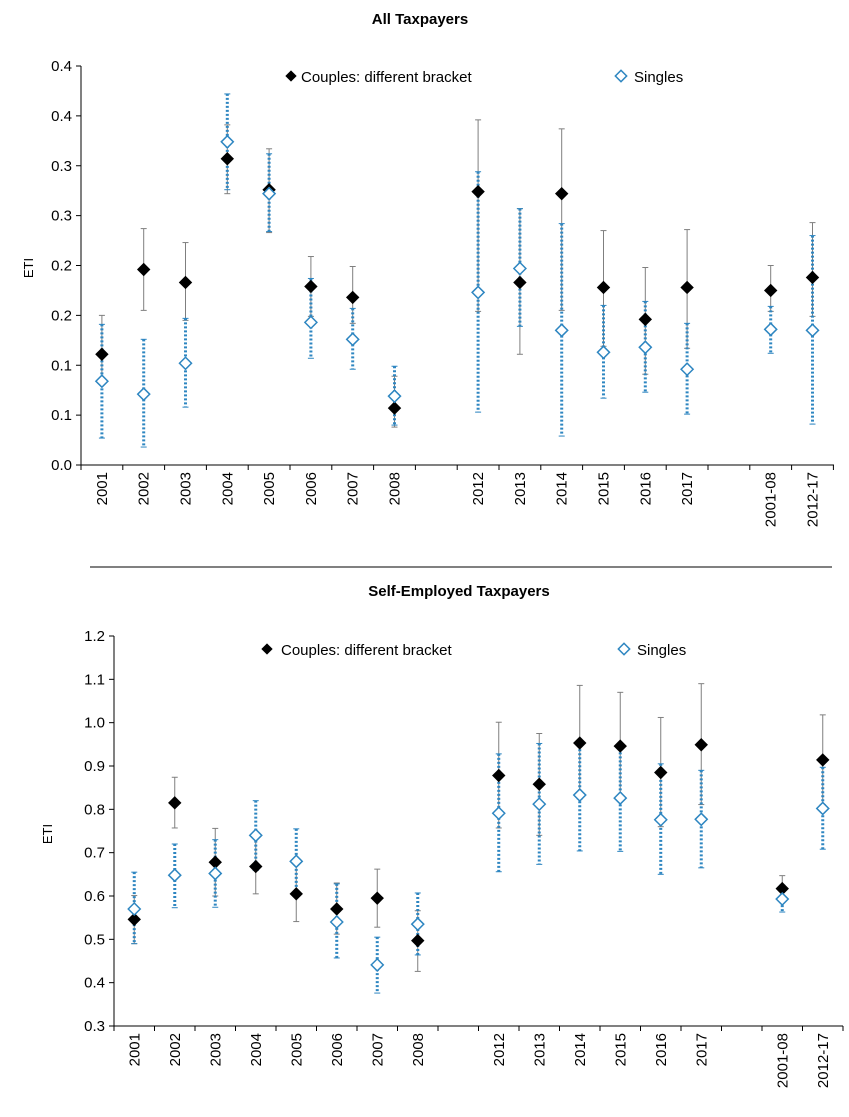 The image size is (849, 1117). I want to click on y-tick-label: 1.0, so click(94, 723).